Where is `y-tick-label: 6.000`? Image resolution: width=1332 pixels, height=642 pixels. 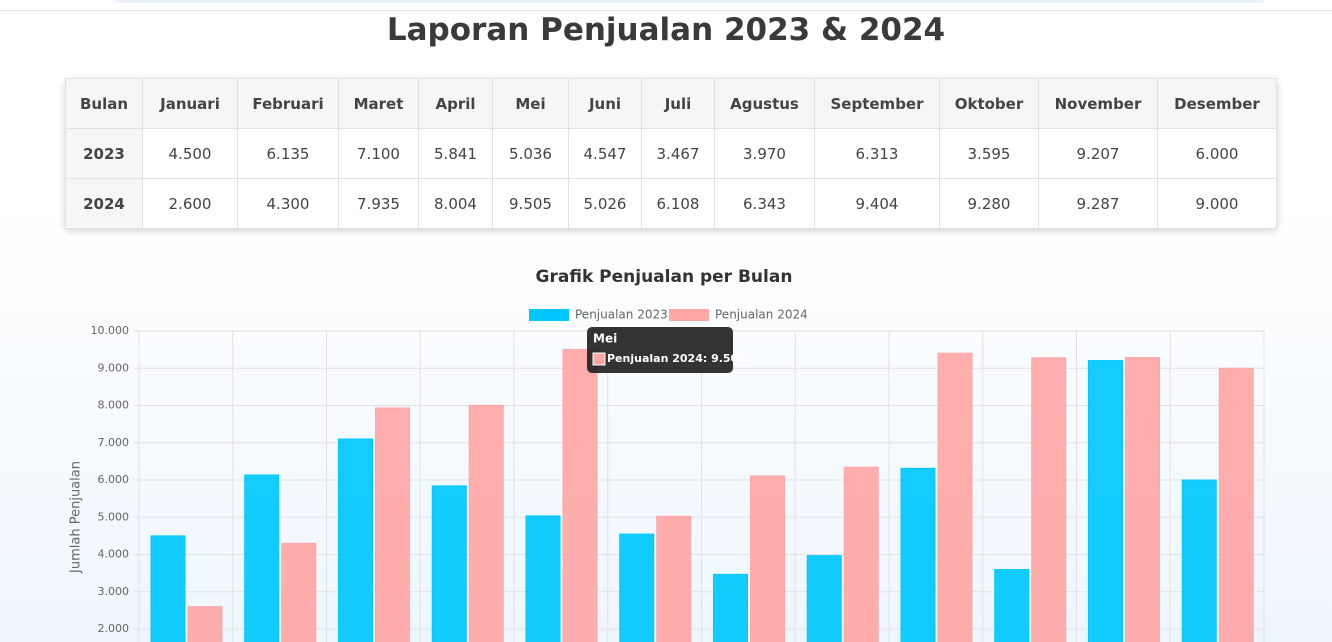 y-tick-label: 6.000 is located at coordinates (114, 479).